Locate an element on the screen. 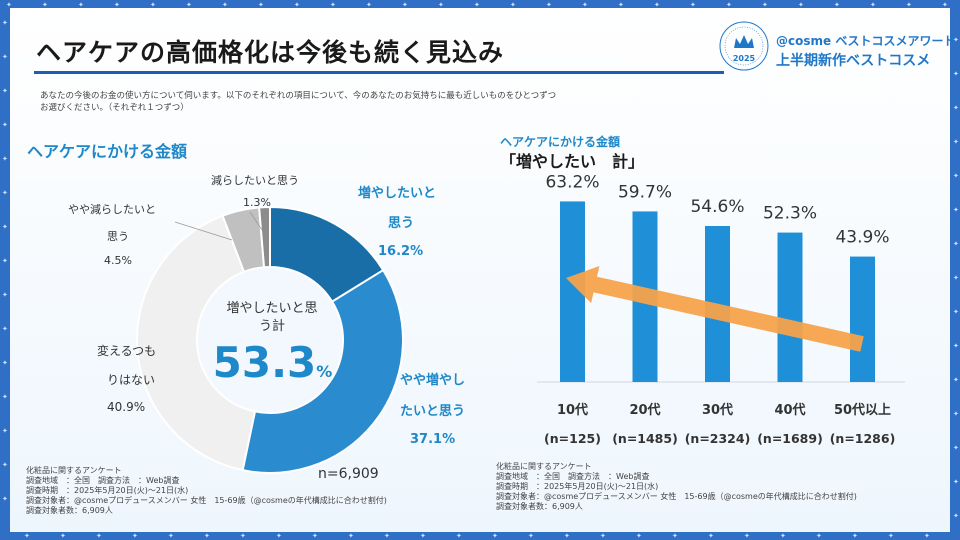 The height and width of the screenshot is (540, 960). label-increase-line2: 思う is located at coordinates (401, 223).